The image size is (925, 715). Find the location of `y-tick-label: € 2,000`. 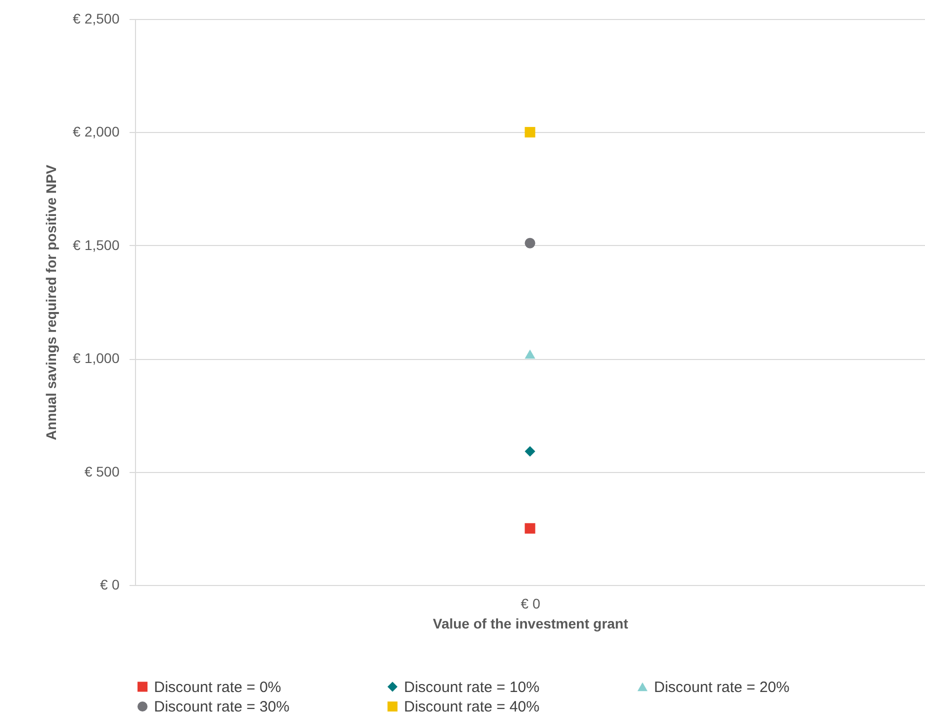

y-tick-label: € 2,000 is located at coordinates (96, 132).